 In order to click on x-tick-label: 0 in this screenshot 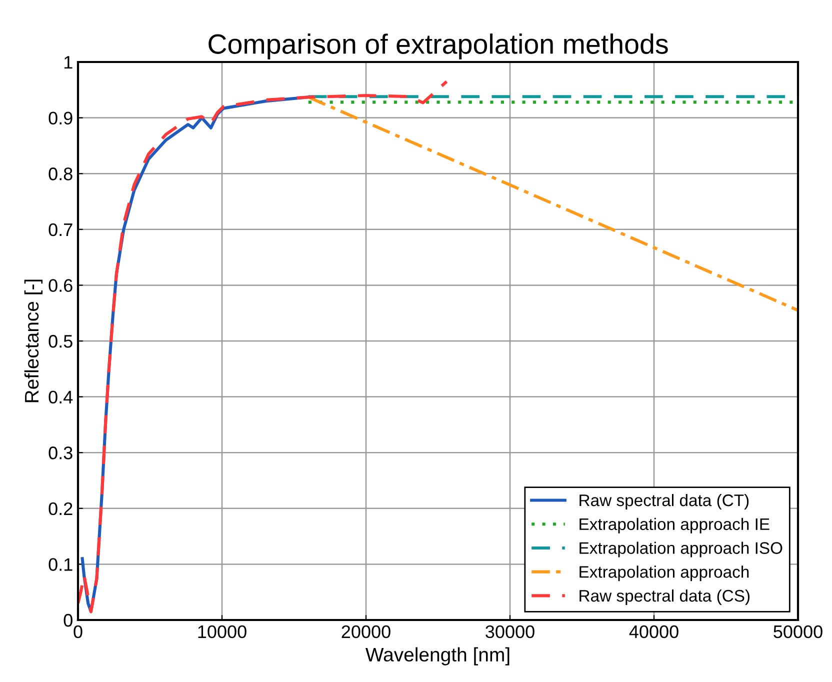, I will do `click(78, 631)`.